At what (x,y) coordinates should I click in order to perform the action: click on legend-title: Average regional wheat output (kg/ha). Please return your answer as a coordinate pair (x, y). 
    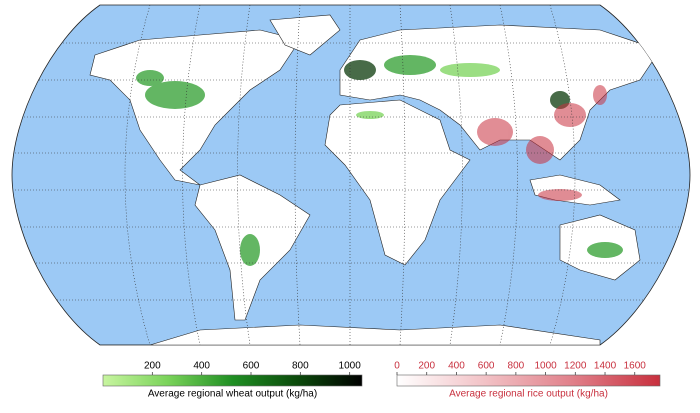
    Looking at the image, I should click on (232, 394).